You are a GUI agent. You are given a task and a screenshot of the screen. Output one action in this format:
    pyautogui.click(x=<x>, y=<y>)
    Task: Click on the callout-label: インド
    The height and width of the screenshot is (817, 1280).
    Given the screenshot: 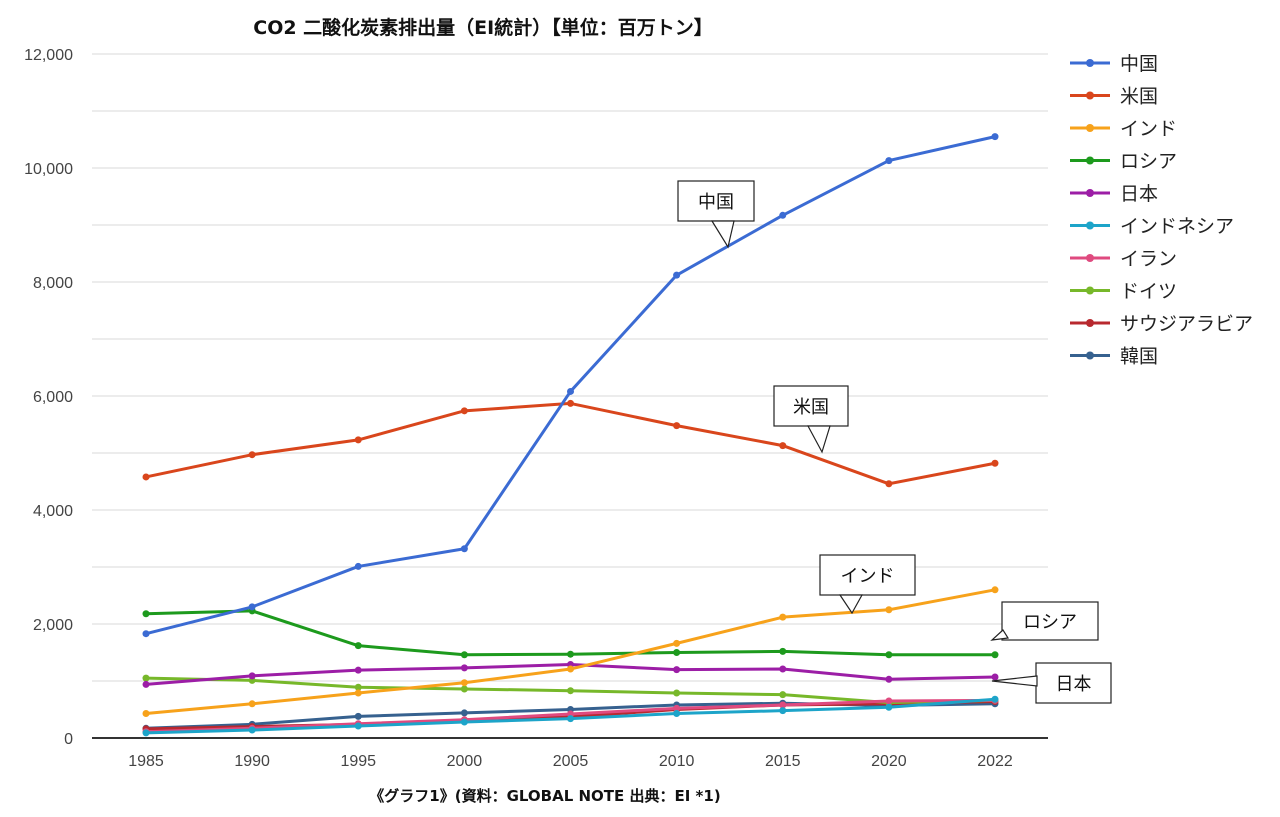 What is the action you would take?
    pyautogui.click(x=868, y=576)
    